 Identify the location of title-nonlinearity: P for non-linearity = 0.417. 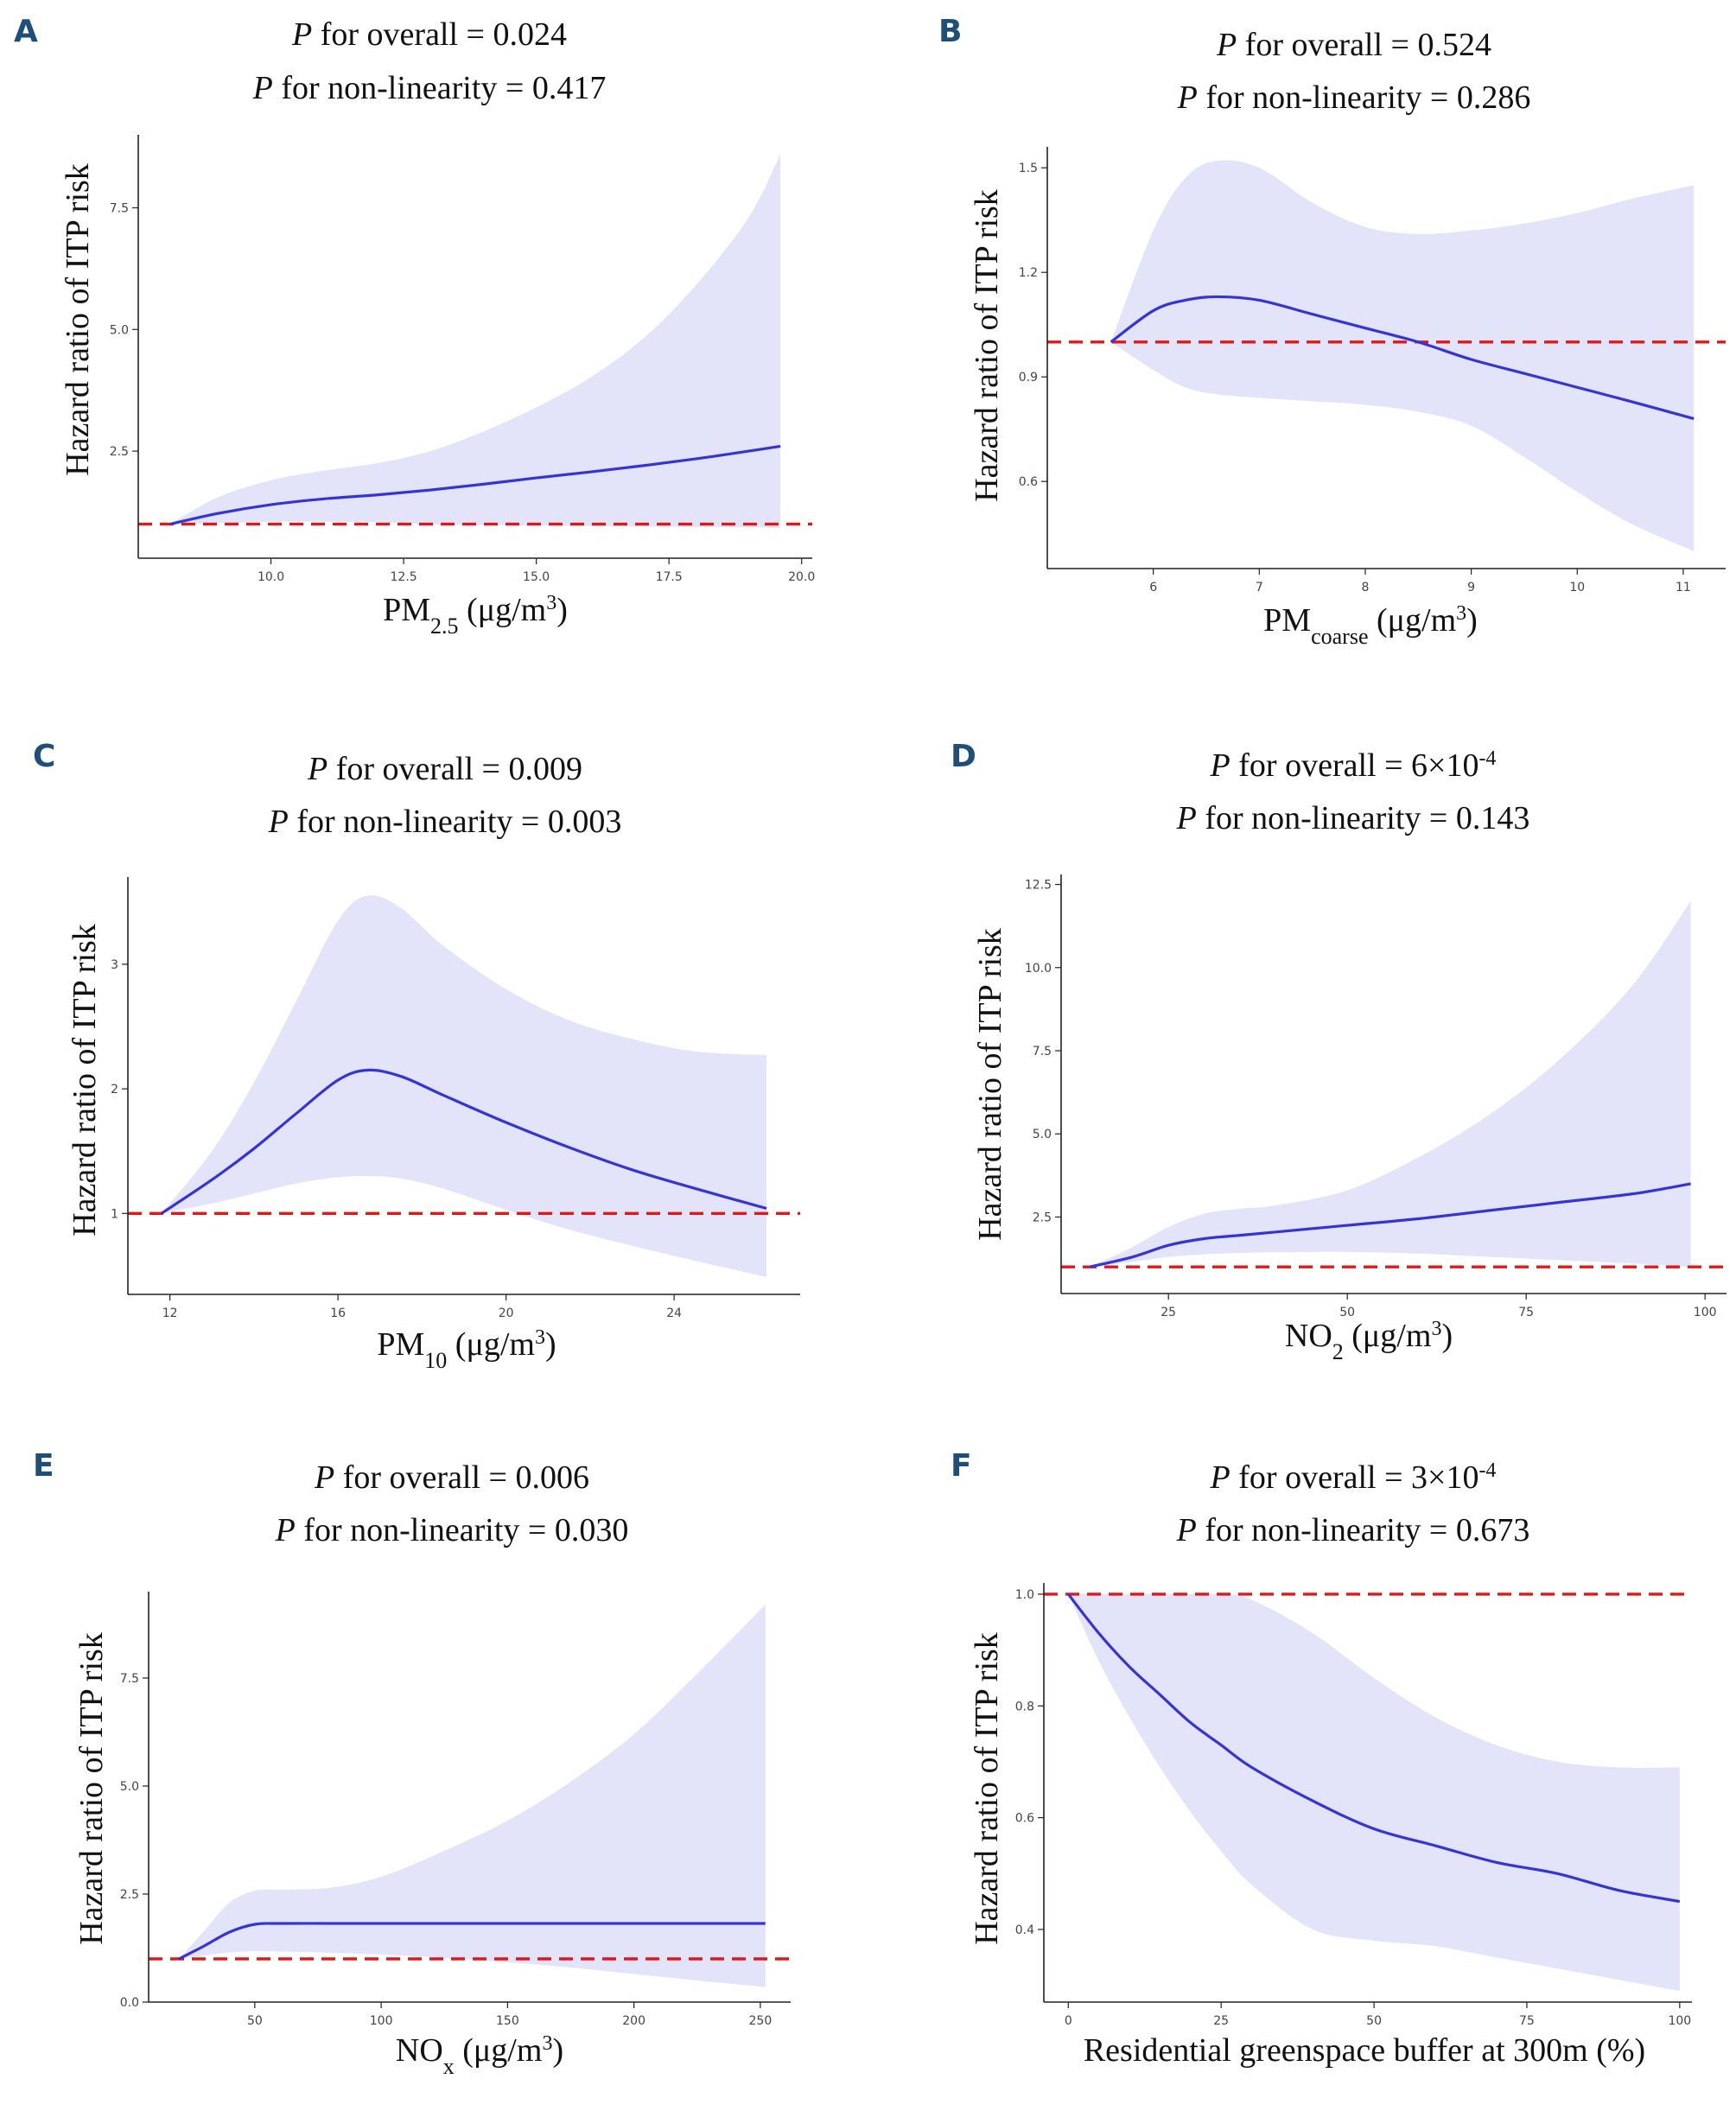
(429, 88).